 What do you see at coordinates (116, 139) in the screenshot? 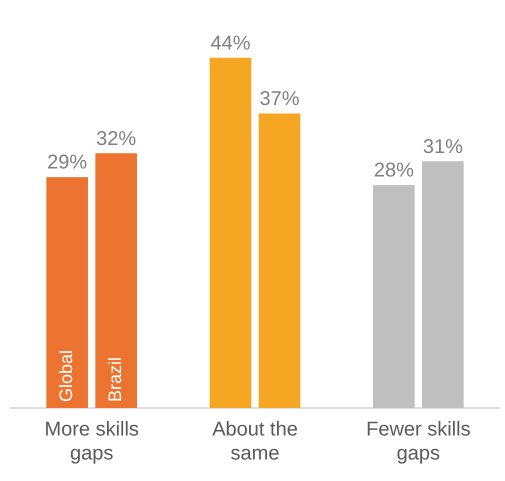
I see `data-label: 32%` at bounding box center [116, 139].